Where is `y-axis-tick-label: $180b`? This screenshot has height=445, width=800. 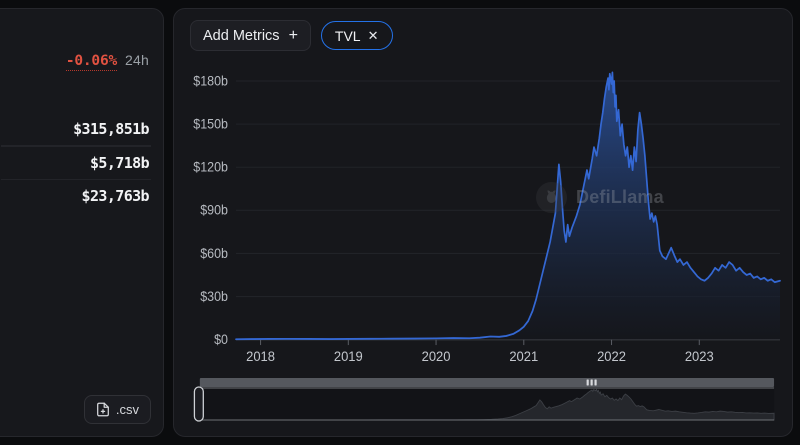 y-axis-tick-label: $180b is located at coordinates (210, 81).